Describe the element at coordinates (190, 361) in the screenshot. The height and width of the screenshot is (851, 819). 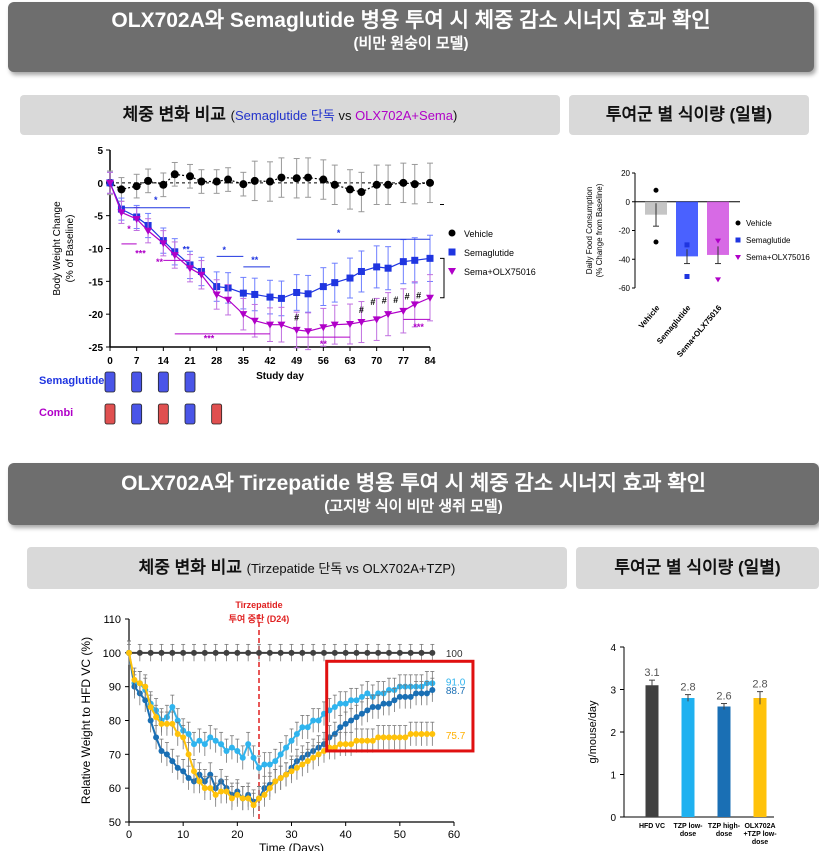
I see `x-tick-label: 21` at that location.